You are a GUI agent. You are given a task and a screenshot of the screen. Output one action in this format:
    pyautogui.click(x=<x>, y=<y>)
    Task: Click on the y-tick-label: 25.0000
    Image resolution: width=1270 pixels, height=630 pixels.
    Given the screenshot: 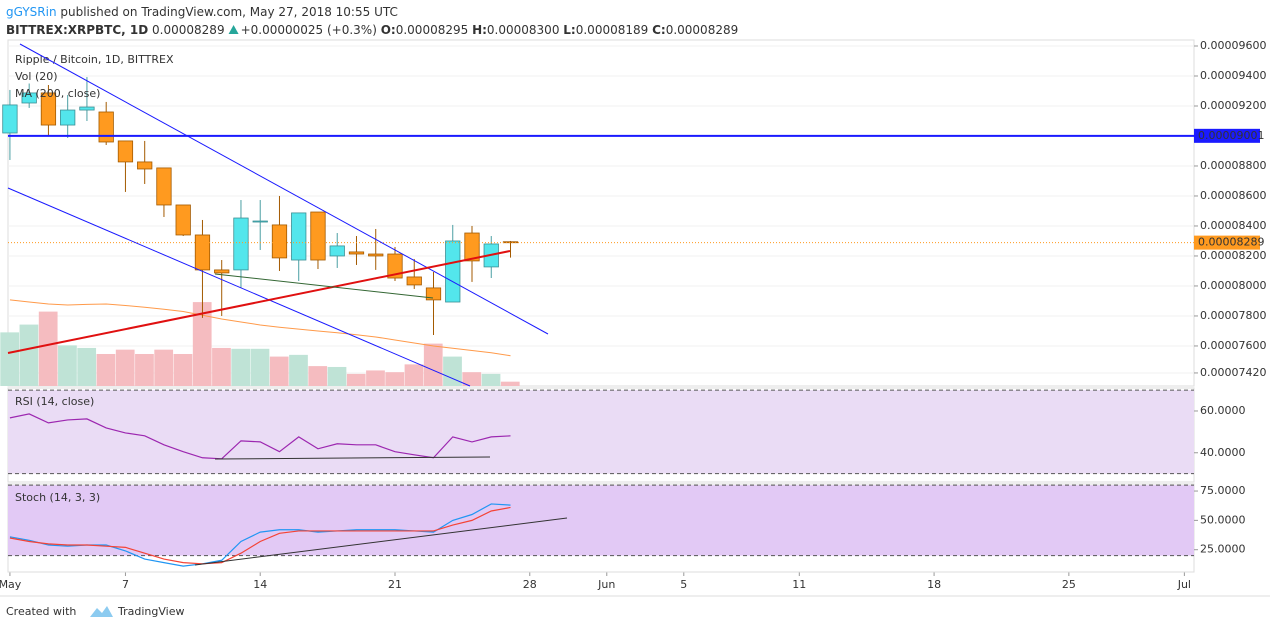 What is the action you would take?
    pyautogui.click(x=1223, y=549)
    